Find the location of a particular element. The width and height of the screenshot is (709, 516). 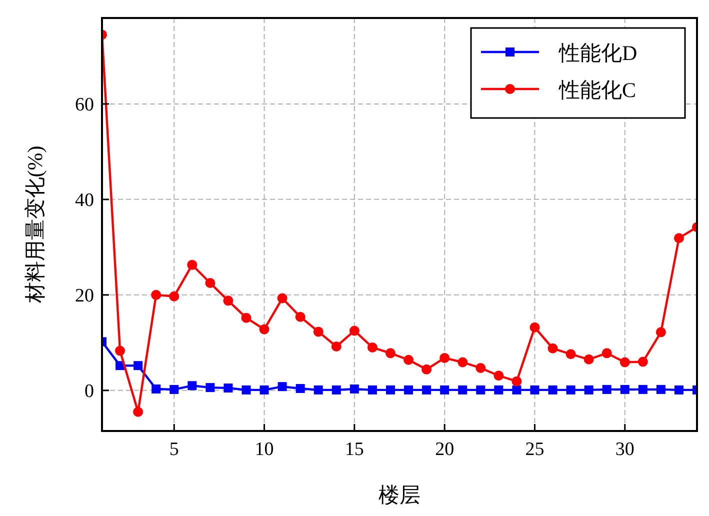

x-tick-label: 25 is located at coordinates (534, 449).